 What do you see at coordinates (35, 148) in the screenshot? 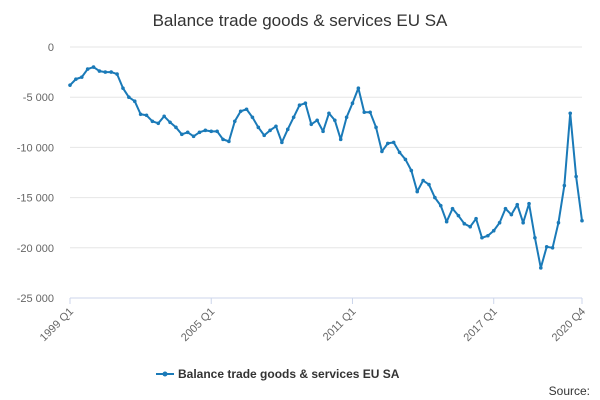
I see `y-tick-label: -10 000` at bounding box center [35, 148].